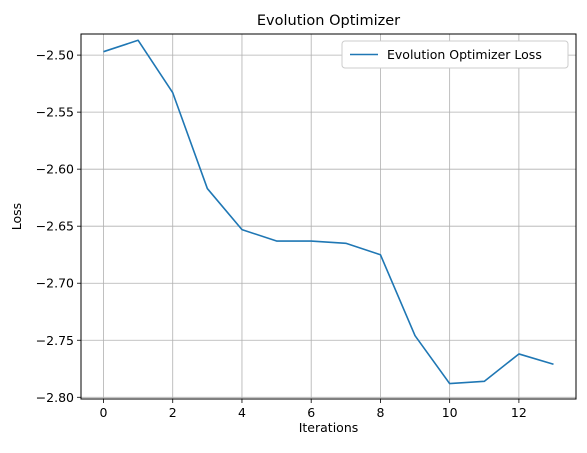 The height and width of the screenshot is (453, 587). What do you see at coordinates (329, 427) in the screenshot?
I see `x-axis-label: Iterations` at bounding box center [329, 427].